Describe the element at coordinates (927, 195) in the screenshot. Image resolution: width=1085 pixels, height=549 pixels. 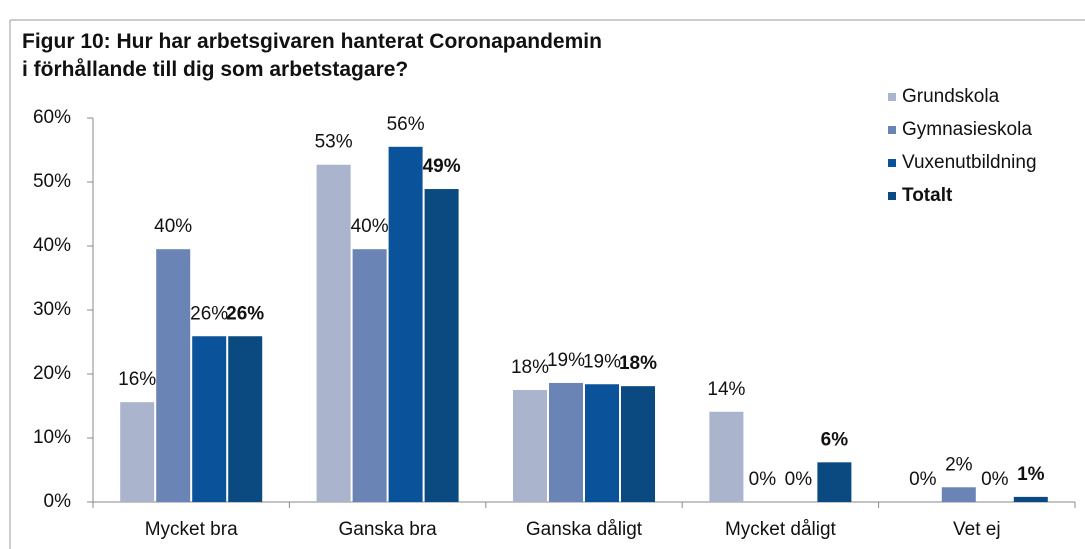
I see `legend-label: Totalt` at that location.